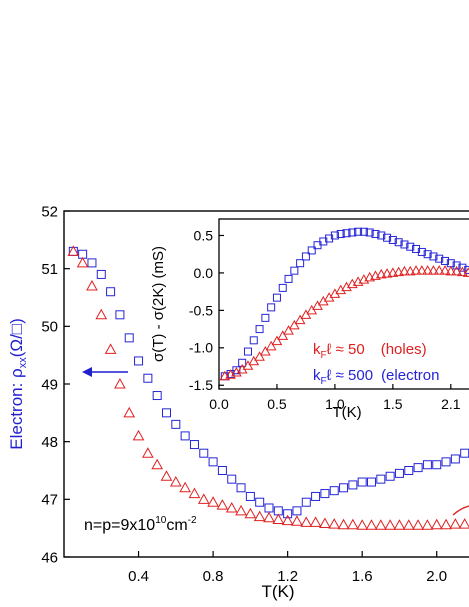 The width and height of the screenshot is (469, 607). I want to click on main-x-tick-label: 1.6, so click(362, 576).